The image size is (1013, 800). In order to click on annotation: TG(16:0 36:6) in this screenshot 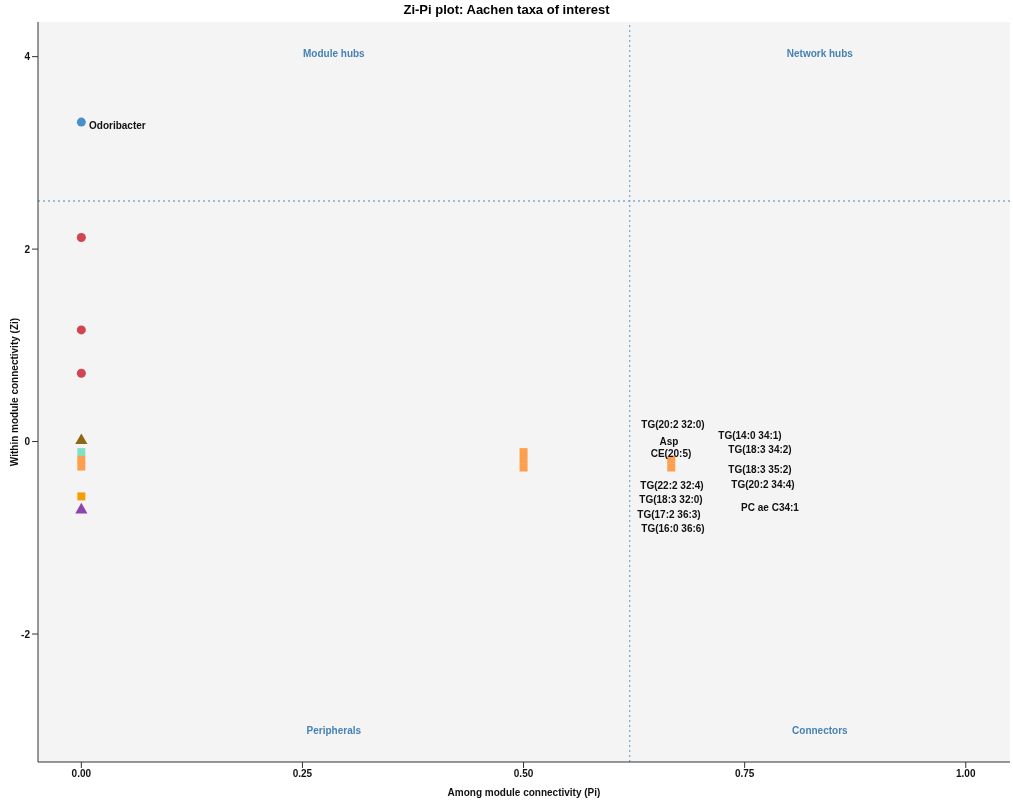, I will do `click(673, 528)`.